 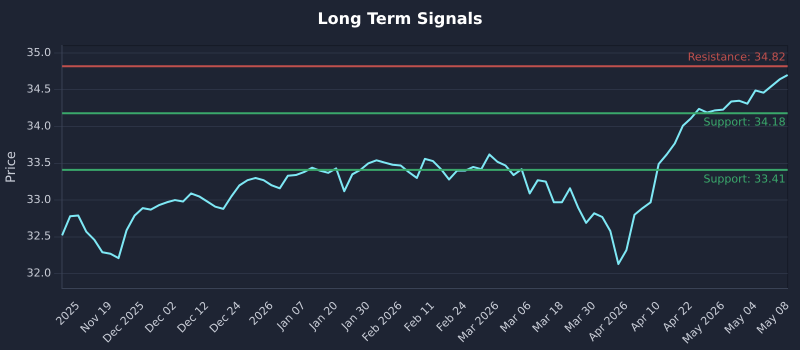 What do you see at coordinates (645, 316) in the screenshot?
I see `x-tick-label: Apr 10` at bounding box center [645, 316].